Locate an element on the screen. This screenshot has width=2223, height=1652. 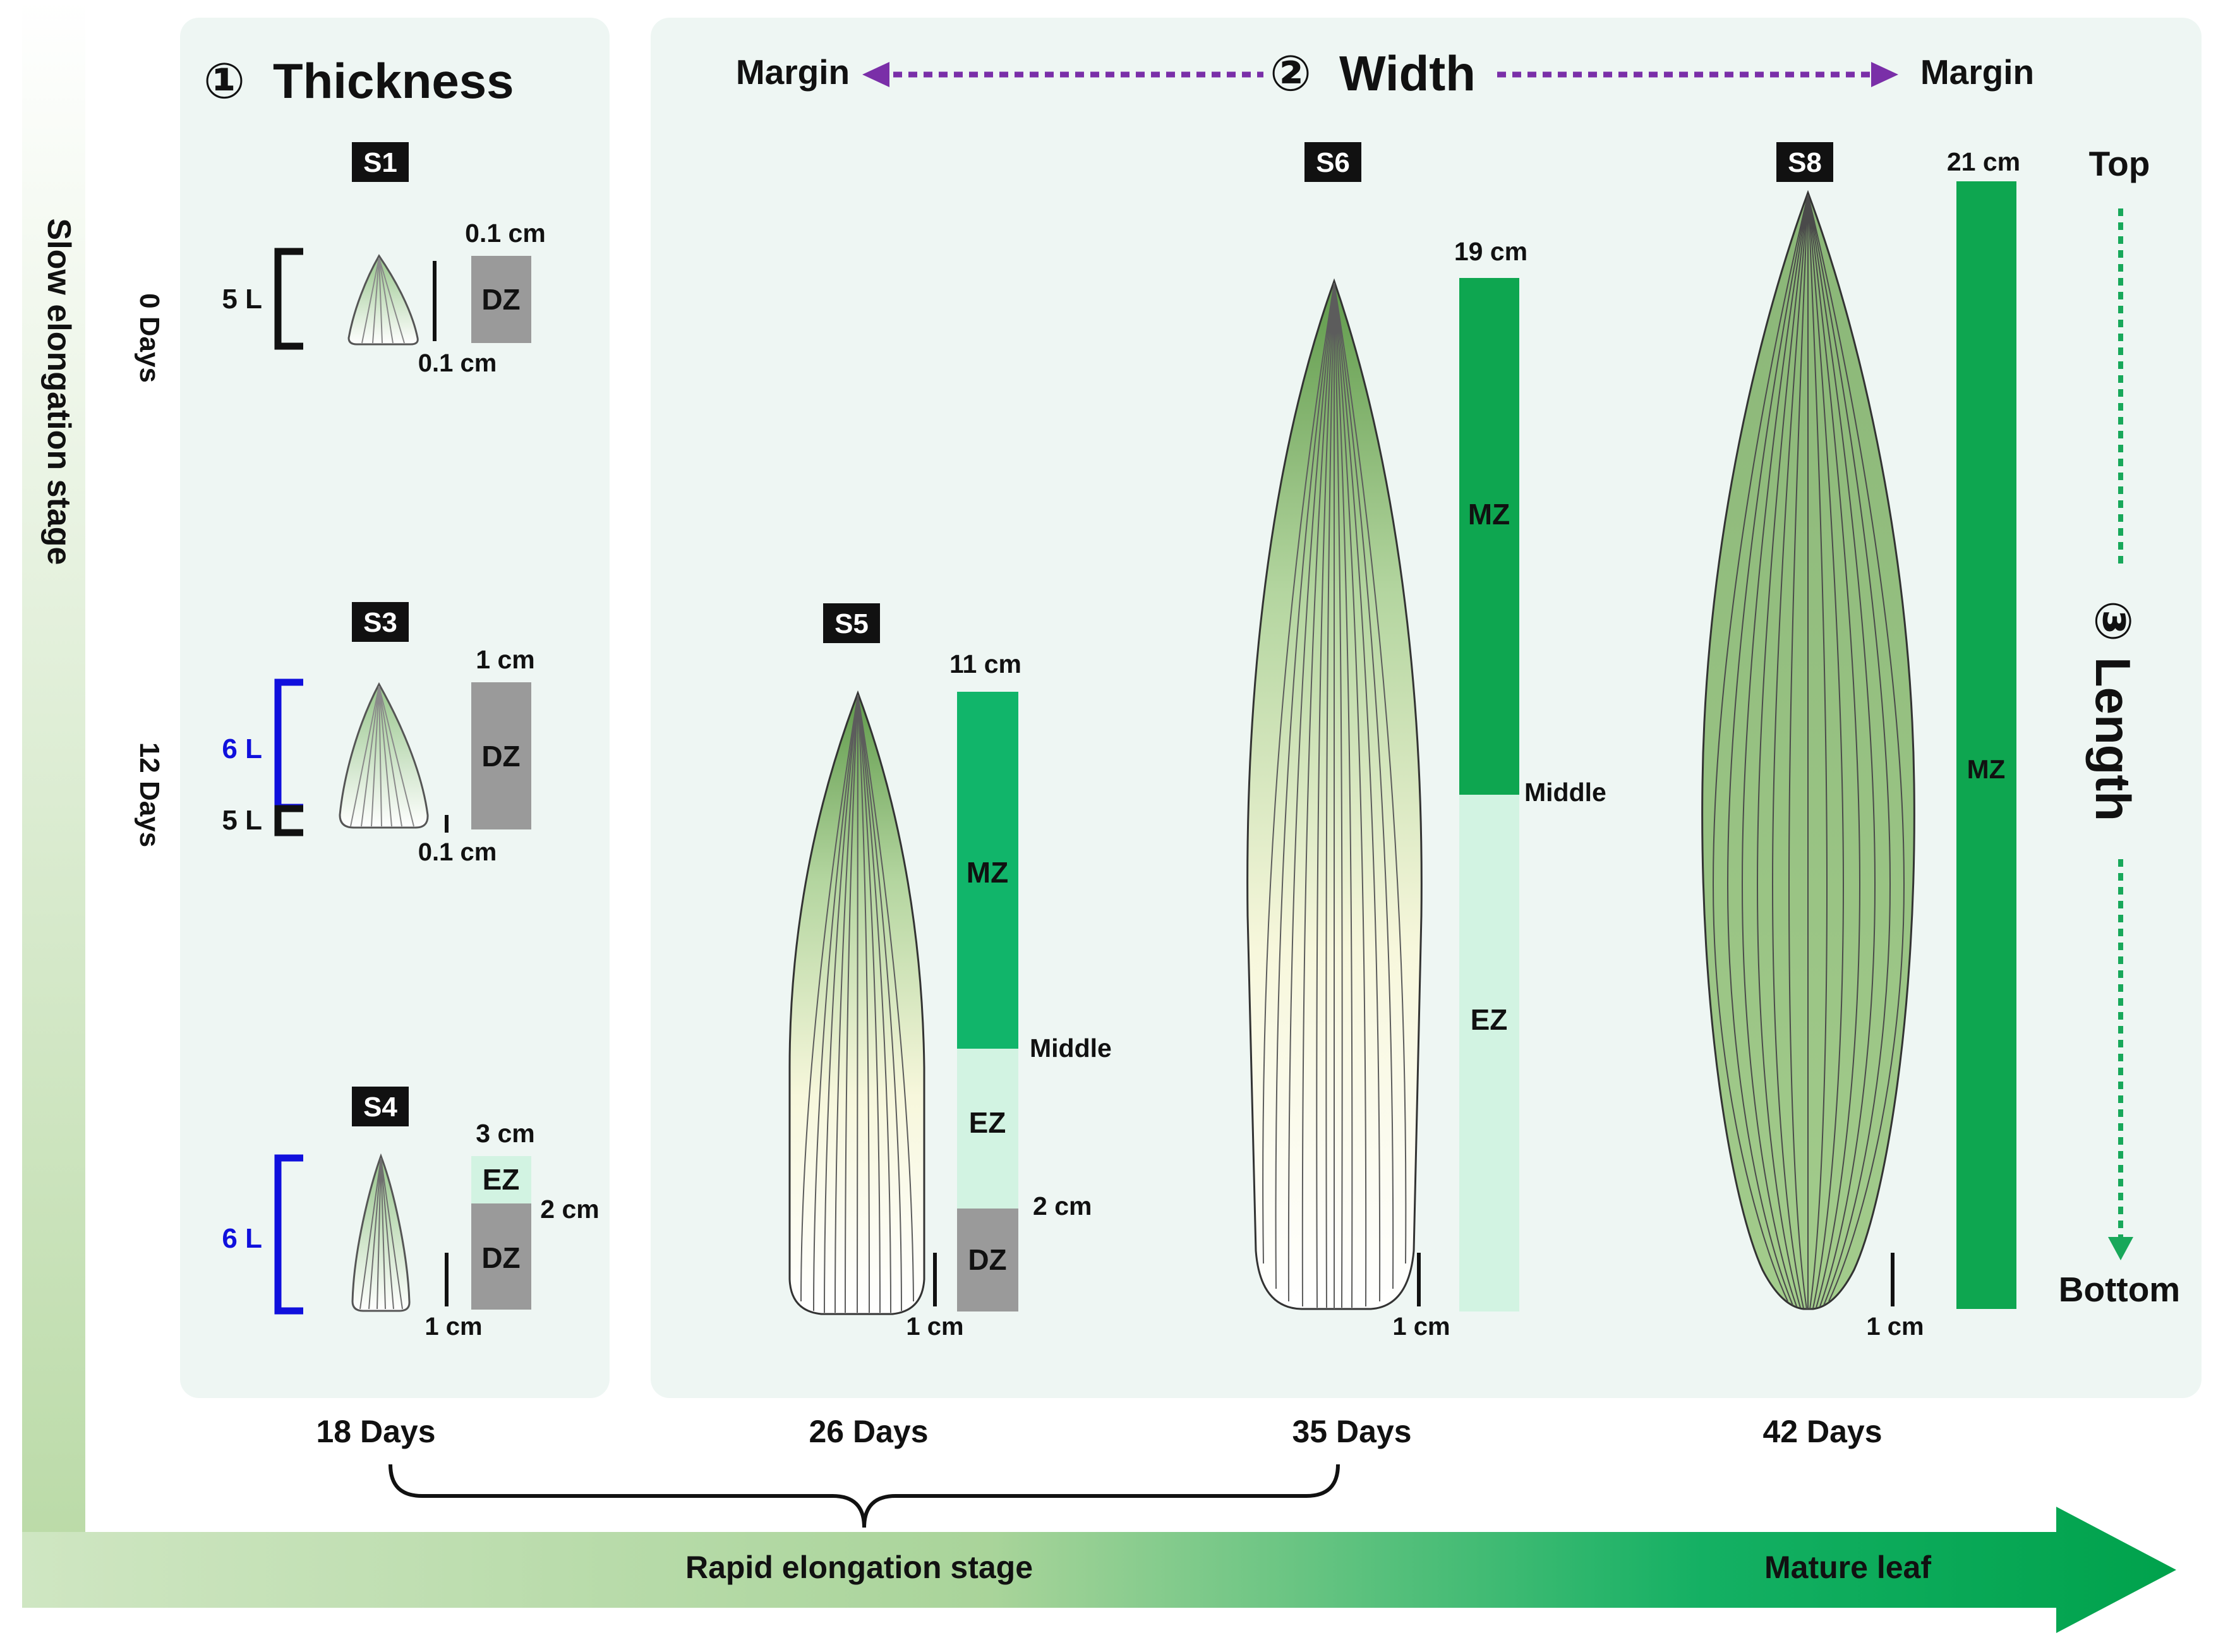
layer-count-s1: 5 L is located at coordinates (242, 299).